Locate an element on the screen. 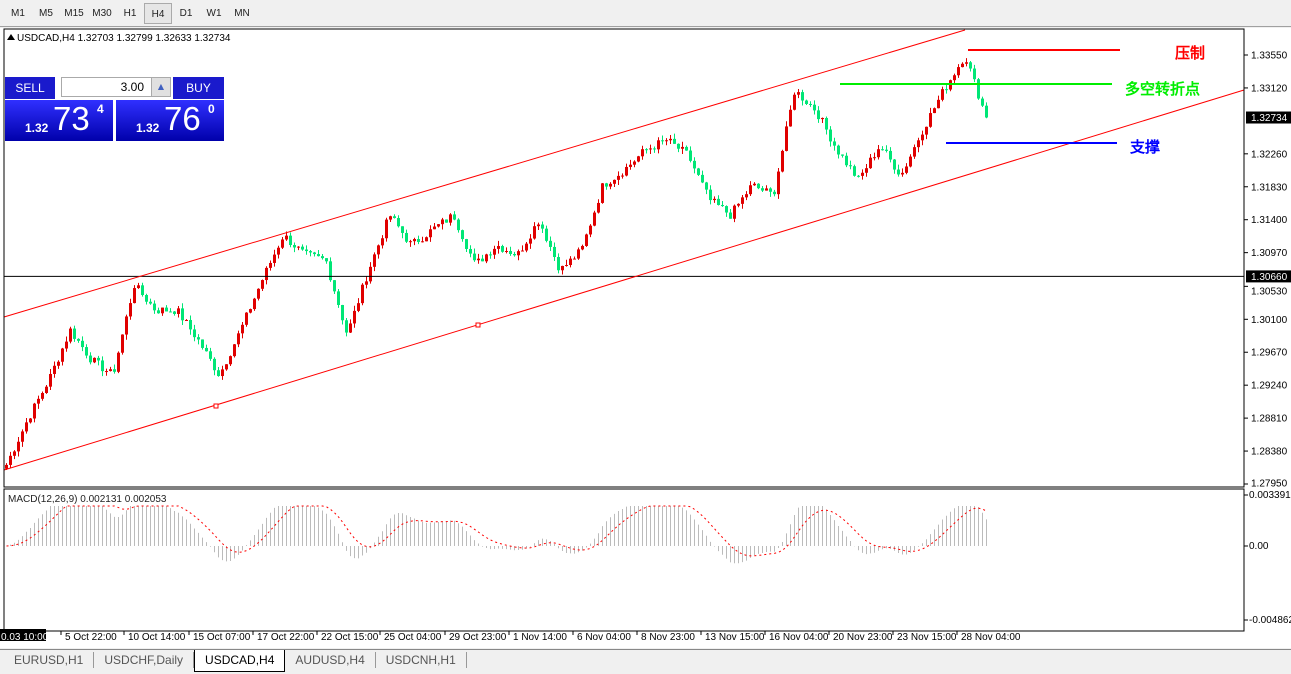 Image resolution: width=1291 pixels, height=674 pixels. sell-button: SELL is located at coordinates (30, 88).